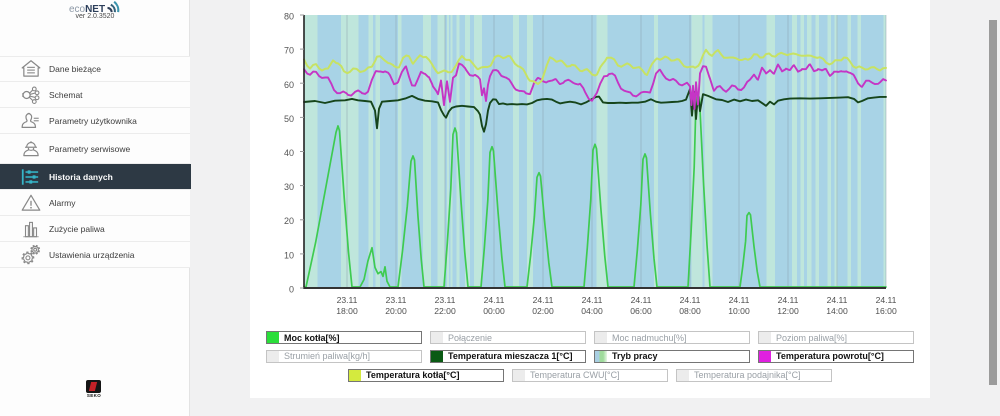 This screenshot has width=1000, height=416. Describe the element at coordinates (837, 311) in the screenshot. I see `svg-text: 14:00` at that location.